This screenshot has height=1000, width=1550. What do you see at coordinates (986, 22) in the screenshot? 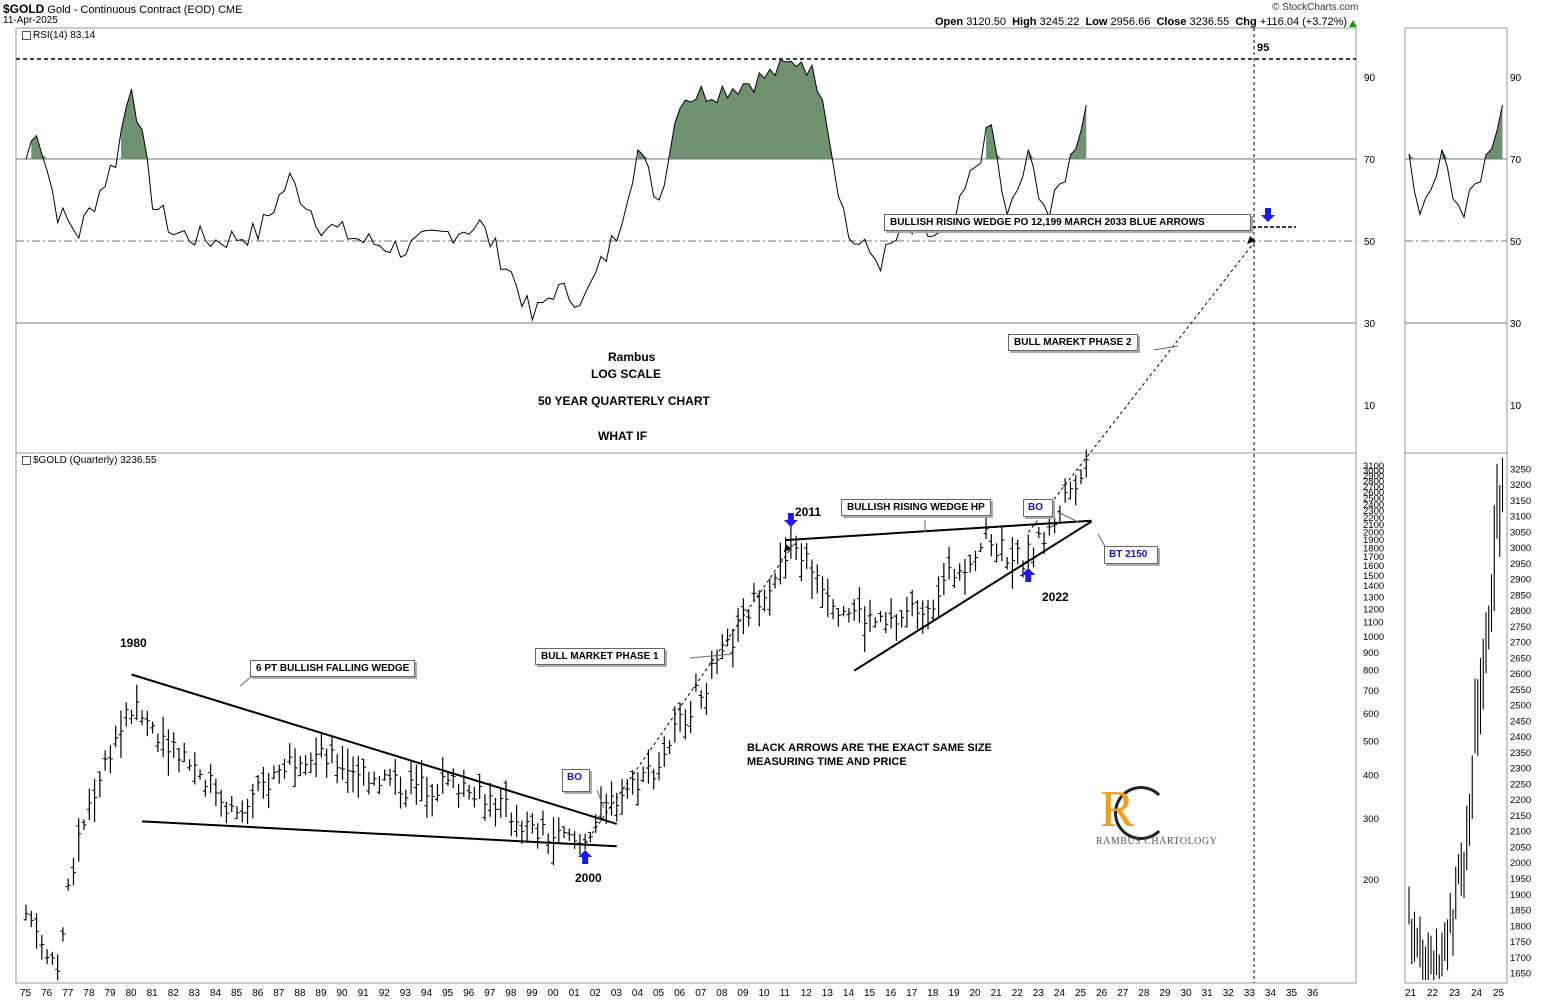
I see `open-value: 3120.50` at bounding box center [986, 22].